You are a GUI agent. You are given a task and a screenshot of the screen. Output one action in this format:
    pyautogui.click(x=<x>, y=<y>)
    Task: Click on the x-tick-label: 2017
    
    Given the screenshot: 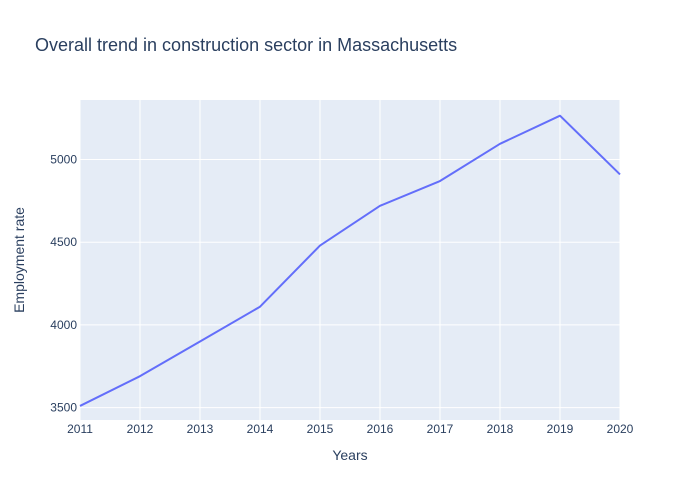 What is the action you would take?
    pyautogui.click(x=440, y=429)
    